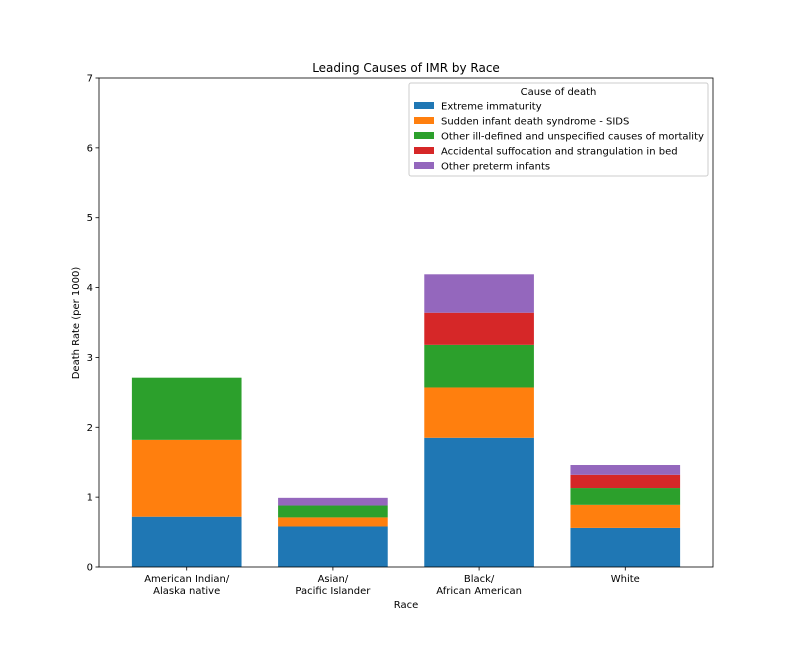  Describe the element at coordinates (479, 579) in the screenshot. I see `x-tick-label: Black/` at that location.